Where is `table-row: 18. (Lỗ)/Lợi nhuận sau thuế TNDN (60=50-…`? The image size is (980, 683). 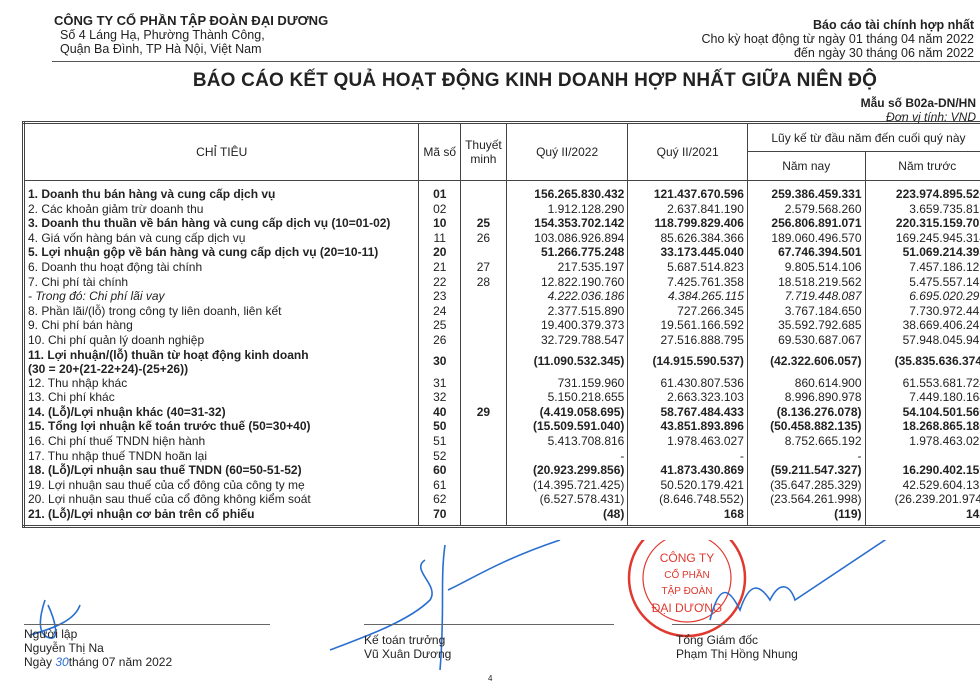
table-row: 18. (Lỗ)/Lợi nhuận sau thuế TNDN (60=50-… is located at coordinates (502, 470).